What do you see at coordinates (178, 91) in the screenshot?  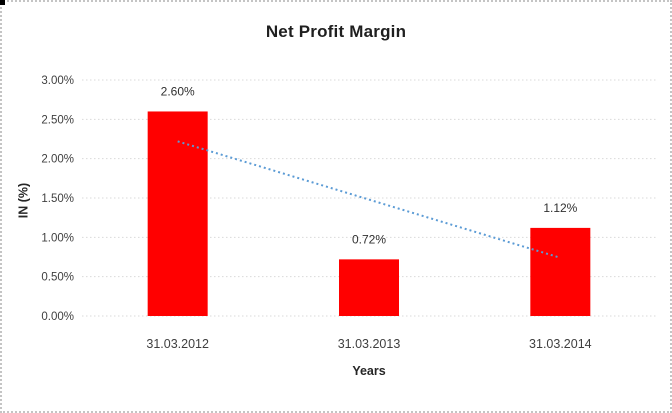 I see `bar-data-label: 2.60%` at bounding box center [178, 91].